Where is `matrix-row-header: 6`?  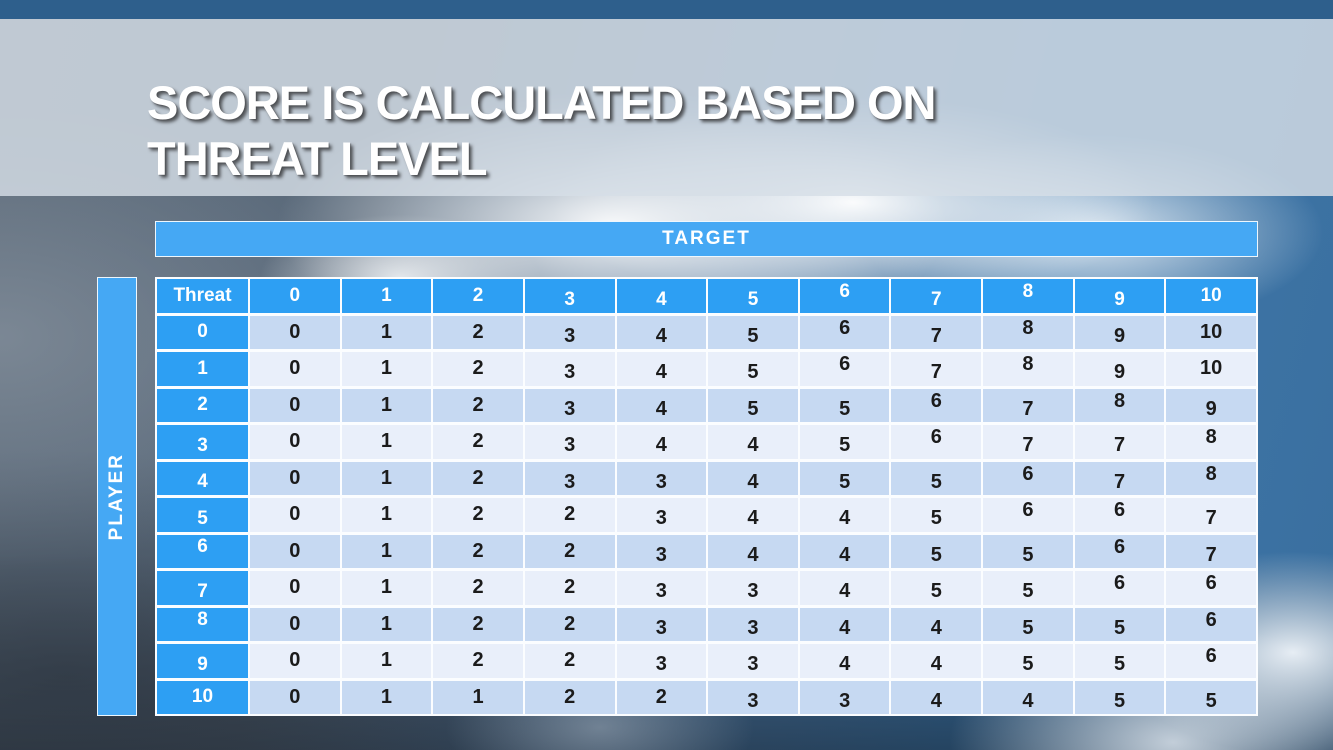 matrix-row-header: 6 is located at coordinates (202, 551).